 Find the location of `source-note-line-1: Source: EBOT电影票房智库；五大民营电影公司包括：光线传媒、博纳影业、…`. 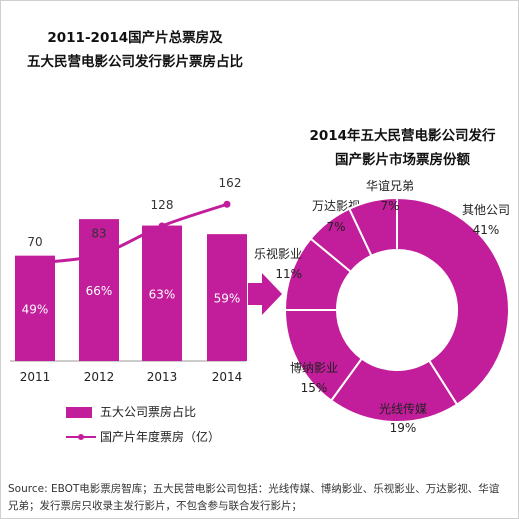

source-note-line-1: Source: EBOT电影票房智库；五大民营电影公司包括：光线传媒、博纳影业、… is located at coordinates (254, 489).